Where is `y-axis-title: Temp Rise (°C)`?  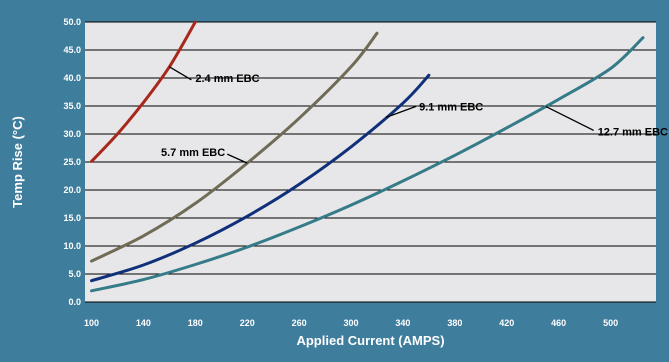 y-axis-title: Temp Rise (°C) is located at coordinates (17, 162).